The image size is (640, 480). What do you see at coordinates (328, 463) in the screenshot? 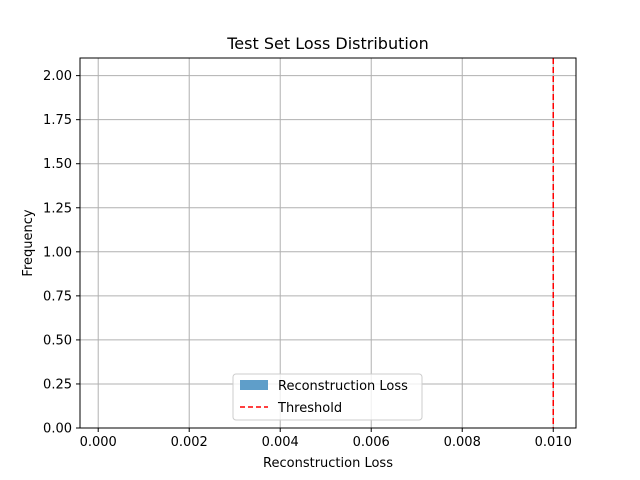
I see `x-axis-label: Reconstruction Loss` at bounding box center [328, 463].